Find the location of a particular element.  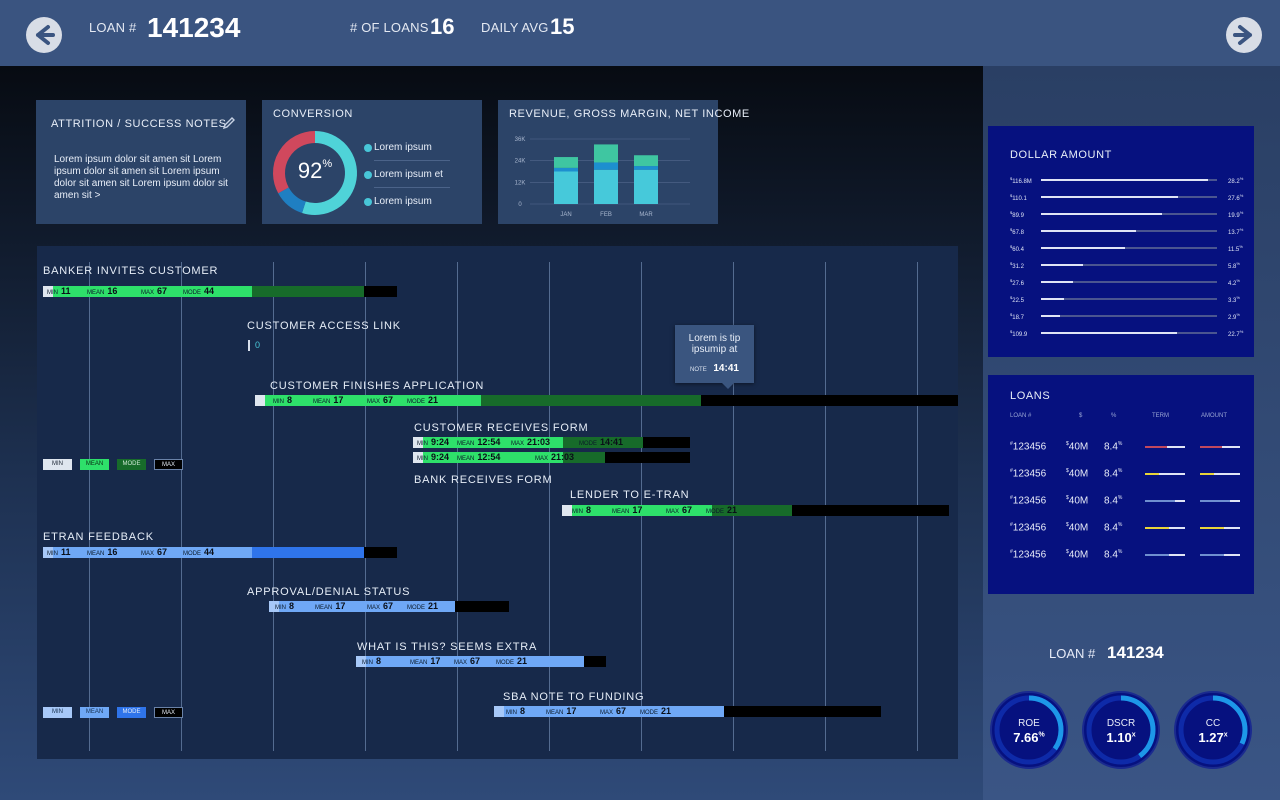

loan-number-cell: #123456 is located at coordinates (1028, 473).